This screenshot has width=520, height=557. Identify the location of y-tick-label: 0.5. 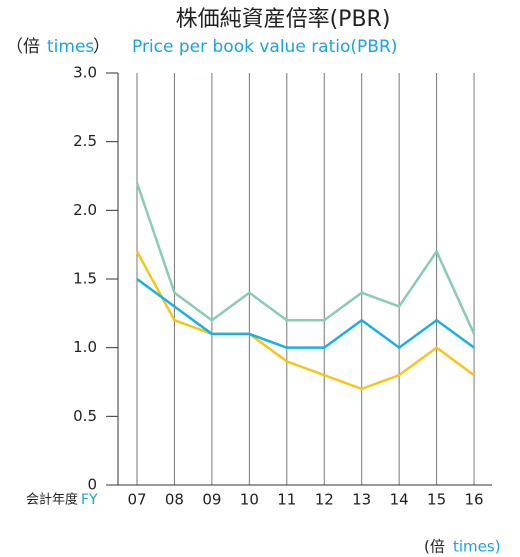
(85, 416).